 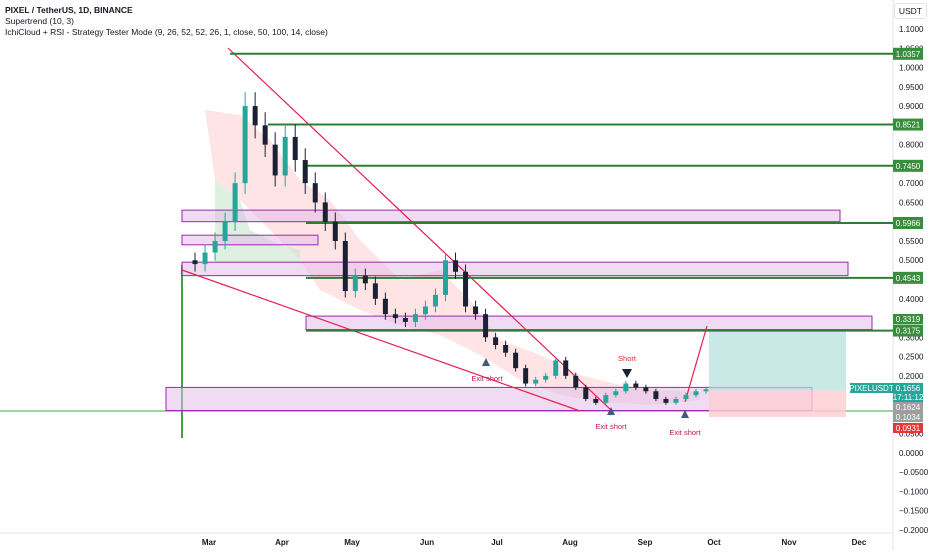 What do you see at coordinates (911, 453) in the screenshot?
I see `y-tick-label: 0.0000` at bounding box center [911, 453].